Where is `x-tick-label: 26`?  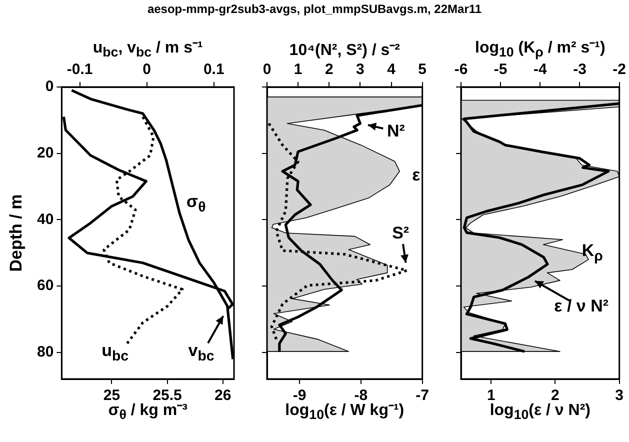
x-tick-label: 26 is located at coordinates (223, 395).